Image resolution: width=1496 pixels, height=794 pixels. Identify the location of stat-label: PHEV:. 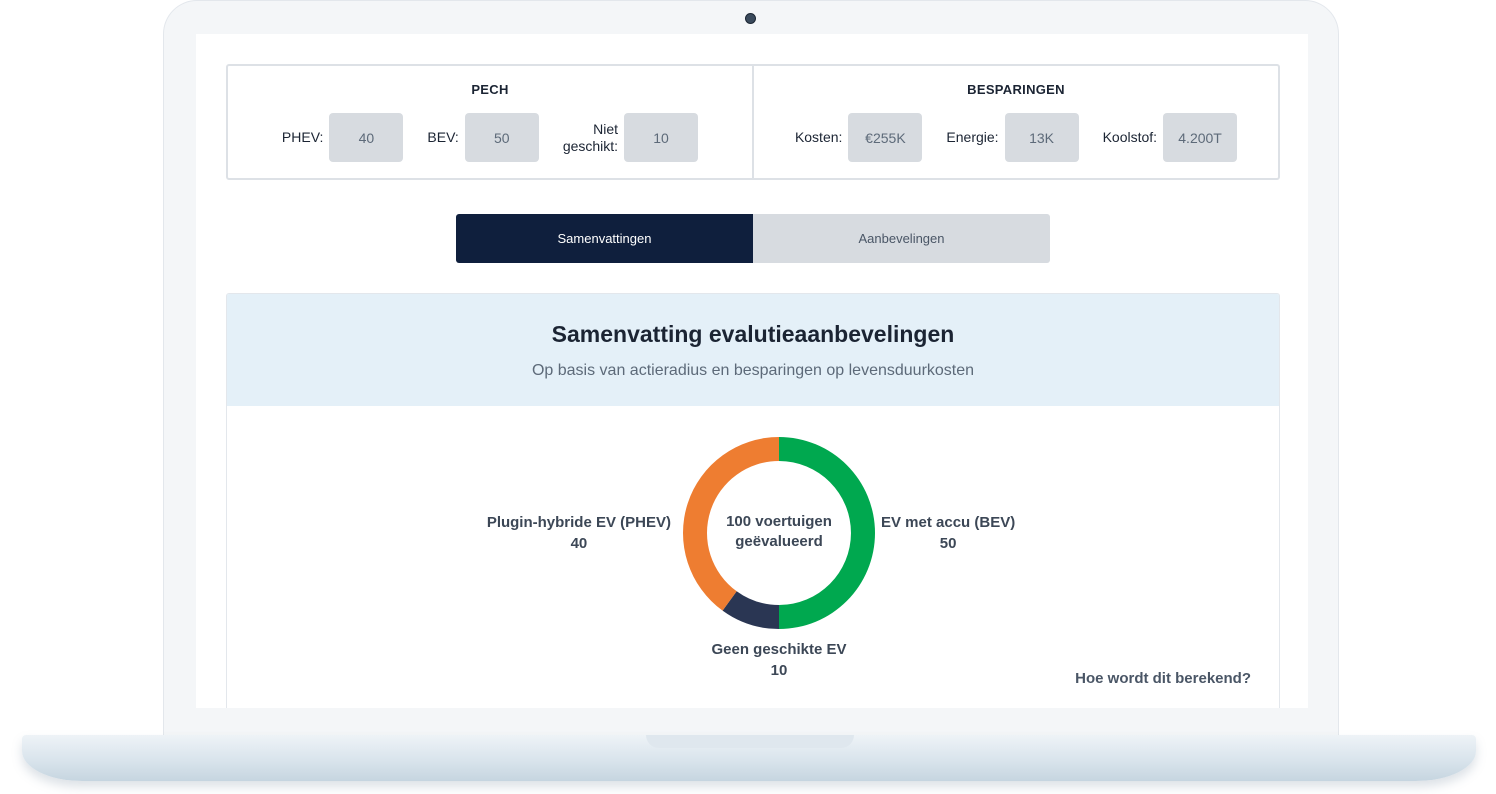
(302, 137).